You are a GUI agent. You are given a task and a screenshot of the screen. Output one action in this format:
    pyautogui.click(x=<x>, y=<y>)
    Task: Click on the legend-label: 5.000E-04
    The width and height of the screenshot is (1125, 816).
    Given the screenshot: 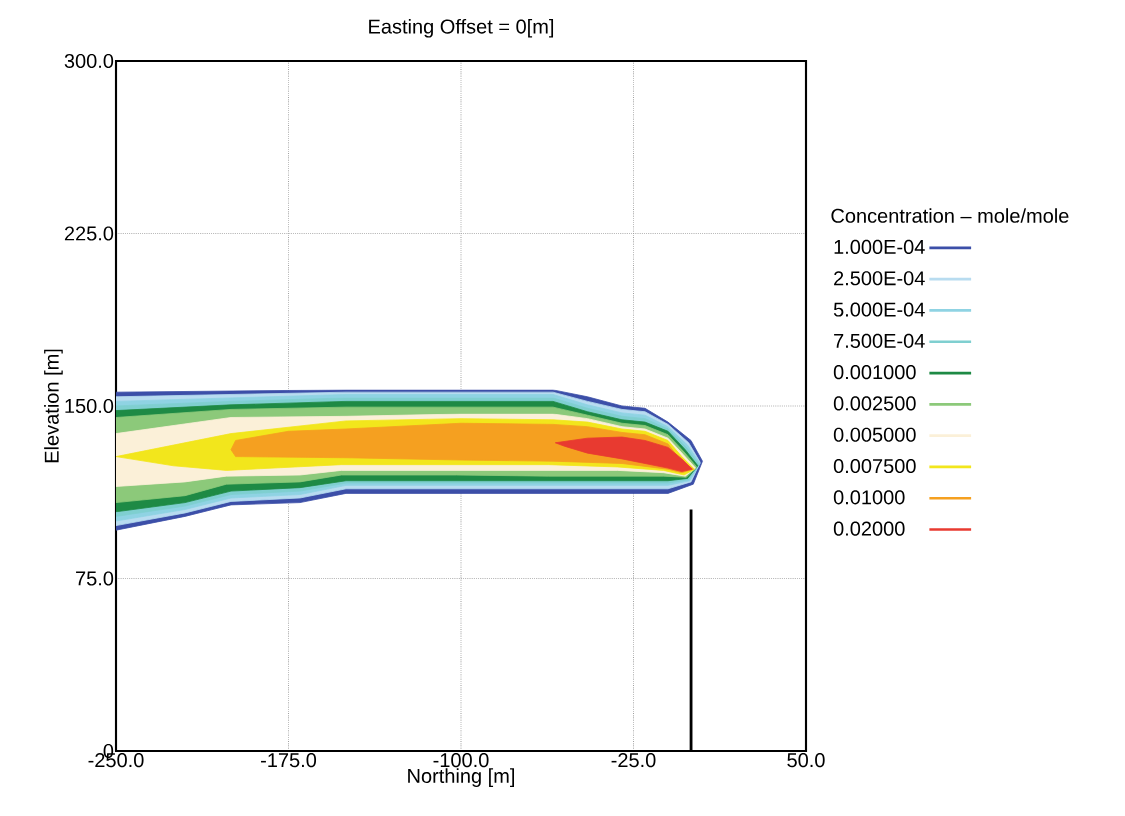 What is the action you would take?
    pyautogui.click(x=879, y=309)
    